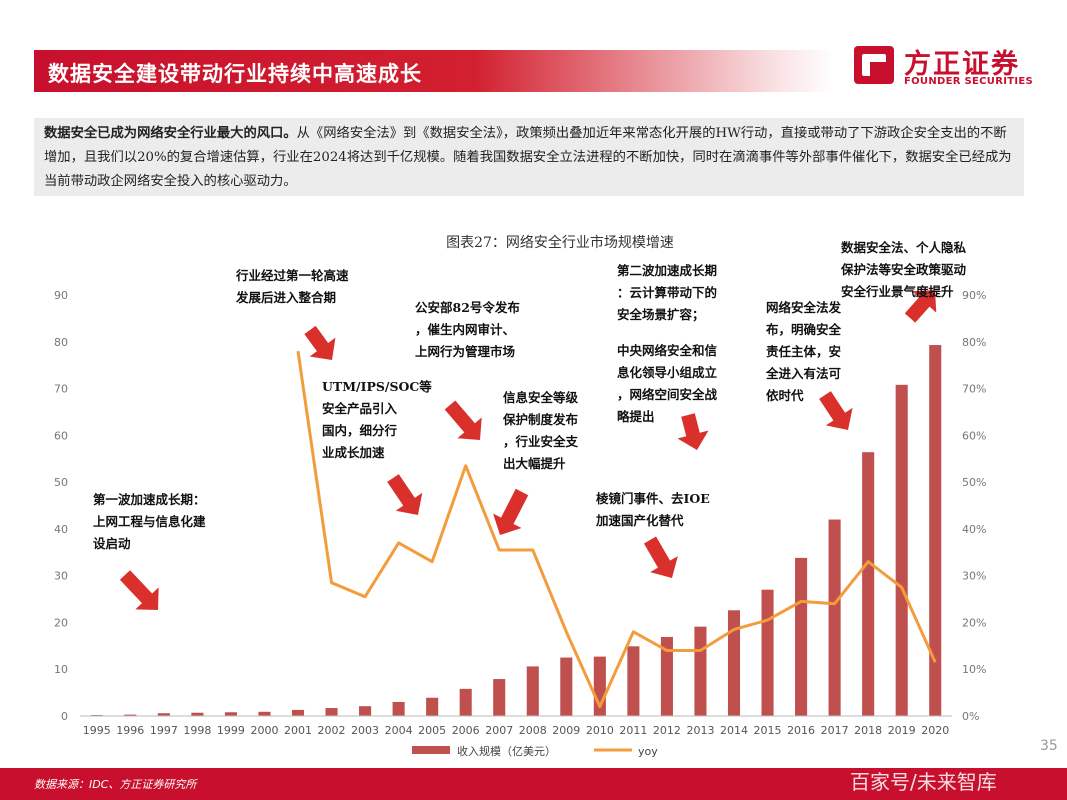 This screenshot has height=800, width=1067. I want to click on x-tick-label: 2009, so click(566, 730).